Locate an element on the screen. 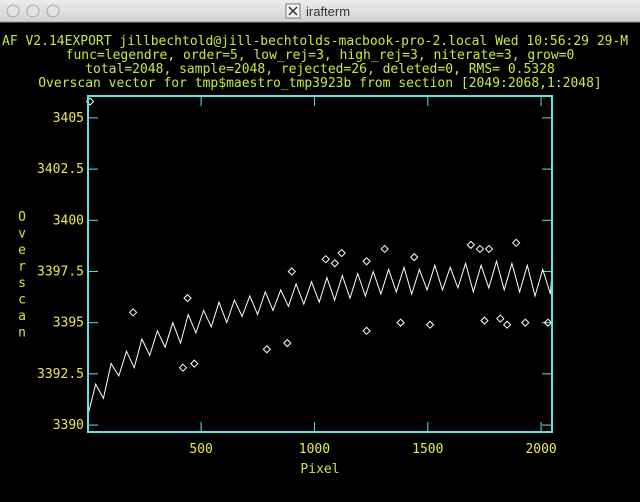  y-tick-label: 3390 is located at coordinates (68, 425).